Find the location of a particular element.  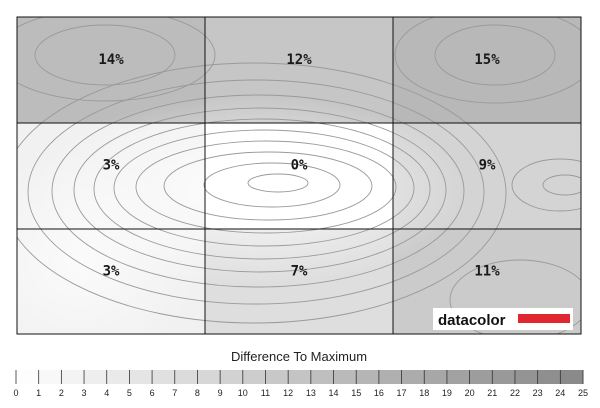

cell-value-label: 15% is located at coordinates (487, 60).